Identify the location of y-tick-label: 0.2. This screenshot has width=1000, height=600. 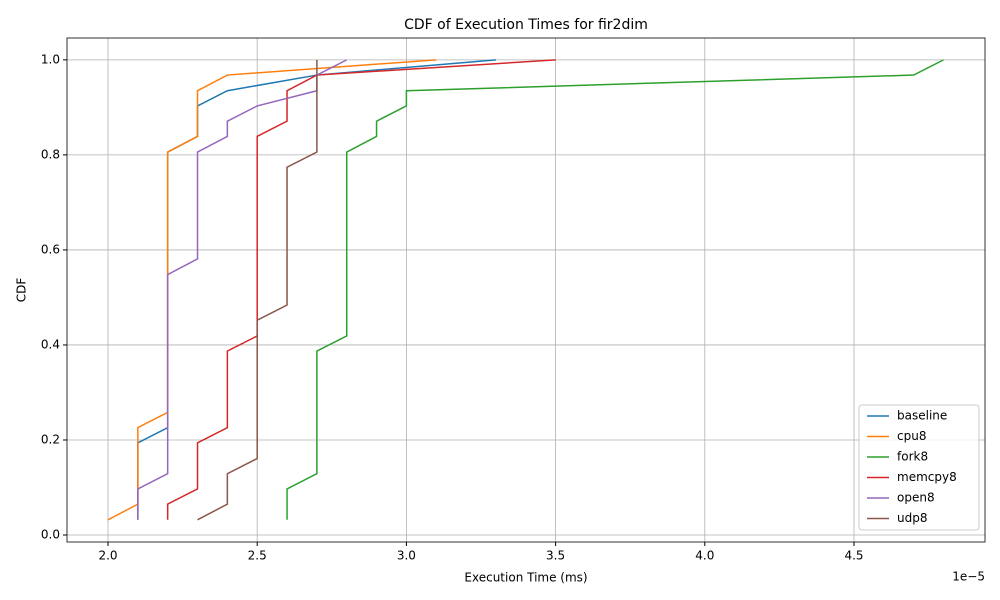
(50, 439).